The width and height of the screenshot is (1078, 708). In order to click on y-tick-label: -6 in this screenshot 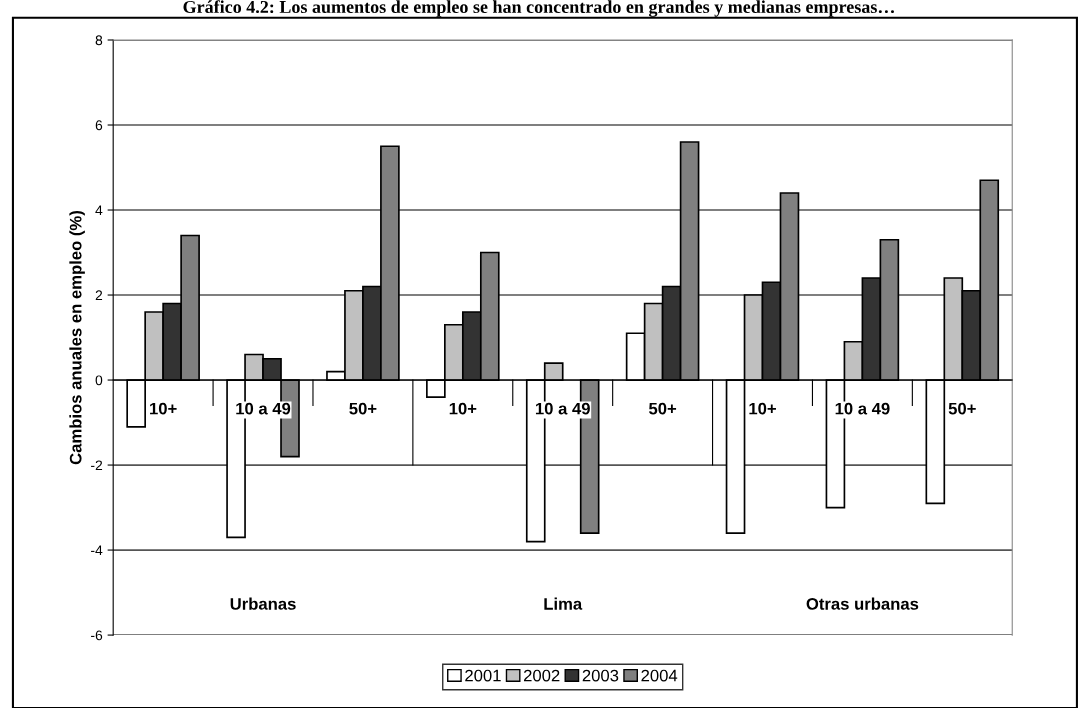, I will do `click(97, 635)`.